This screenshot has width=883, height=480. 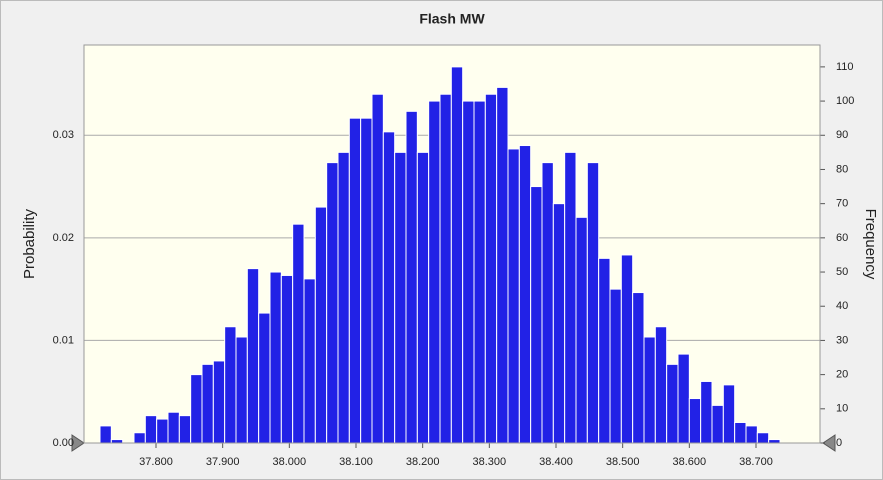 What do you see at coordinates (452, 19) in the screenshot?
I see `chart-title: Flash MW` at bounding box center [452, 19].